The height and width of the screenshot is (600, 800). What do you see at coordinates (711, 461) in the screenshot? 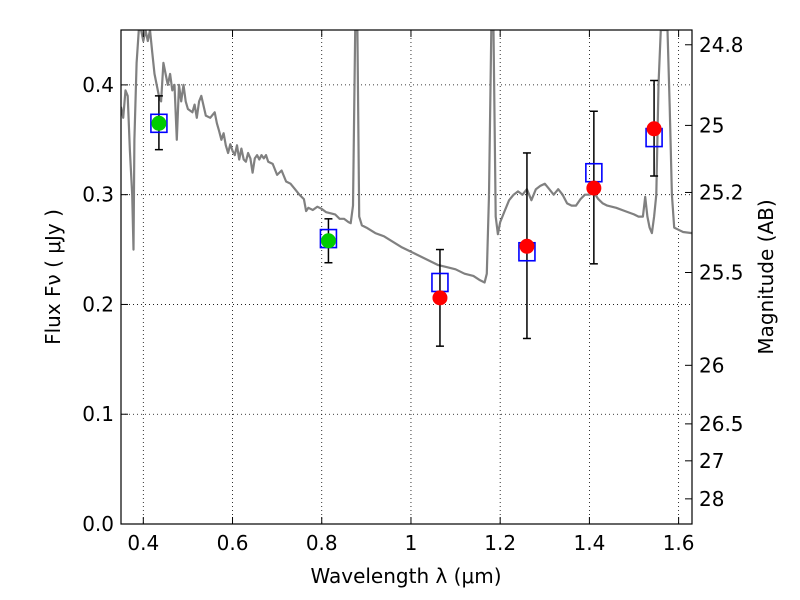
I see `mag-tick-label: 27` at bounding box center [711, 461].